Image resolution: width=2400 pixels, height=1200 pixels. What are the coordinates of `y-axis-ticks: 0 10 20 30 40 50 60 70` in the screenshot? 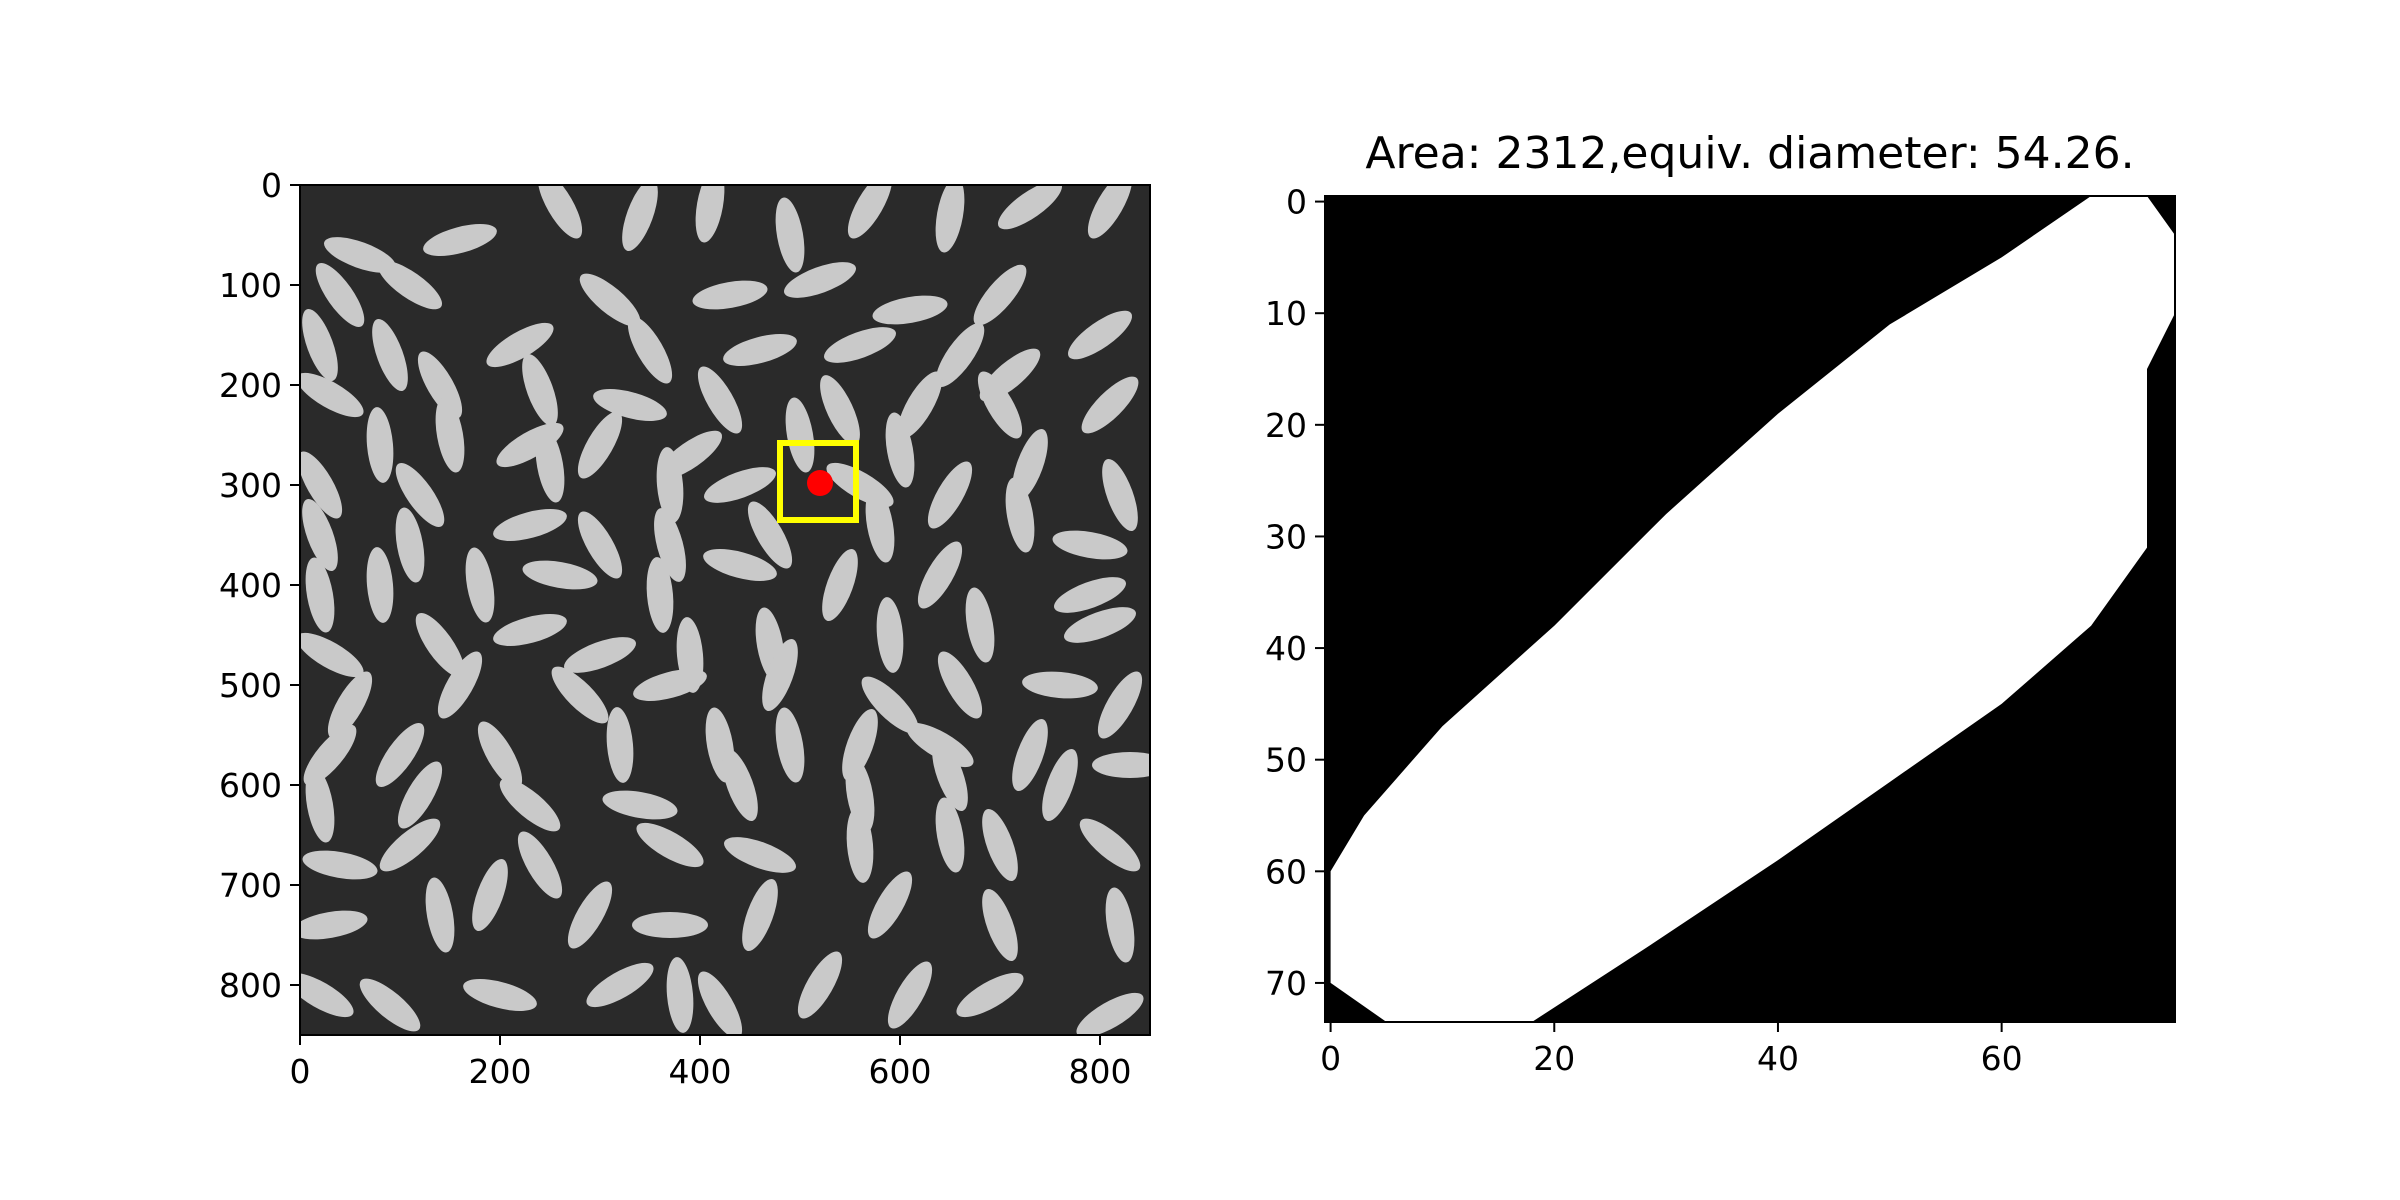 It's located at (1295, 593).